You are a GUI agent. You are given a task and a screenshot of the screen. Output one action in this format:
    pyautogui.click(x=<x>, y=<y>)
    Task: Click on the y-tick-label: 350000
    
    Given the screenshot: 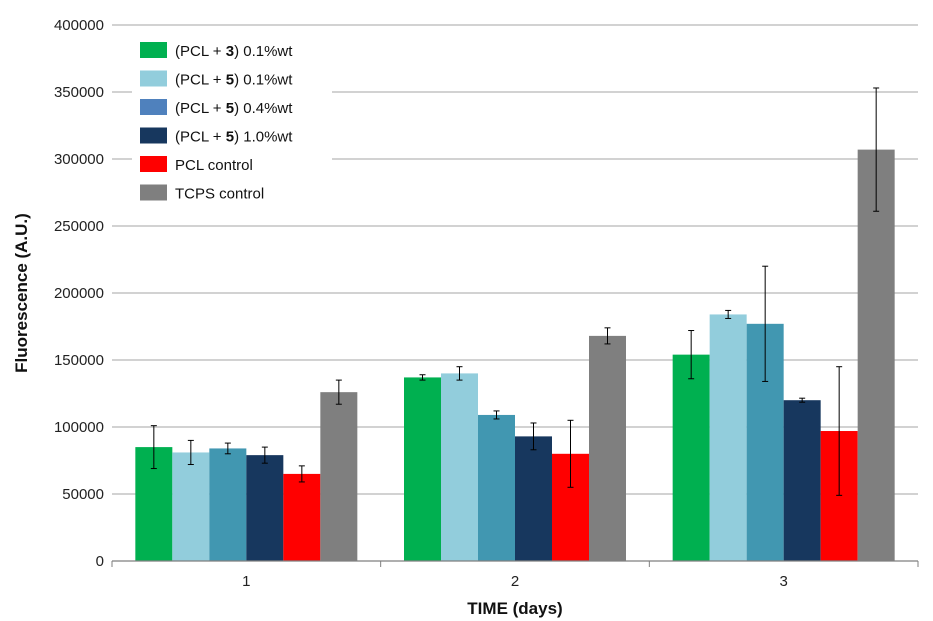 What is the action you would take?
    pyautogui.click(x=79, y=92)
    